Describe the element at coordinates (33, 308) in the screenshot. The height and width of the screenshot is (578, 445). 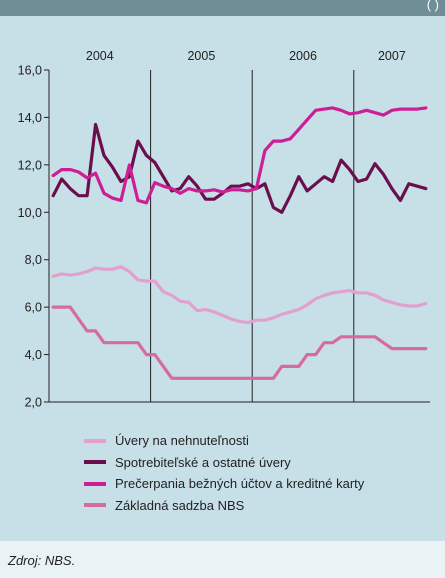
I see `y-tick-label: 6,0` at that location.